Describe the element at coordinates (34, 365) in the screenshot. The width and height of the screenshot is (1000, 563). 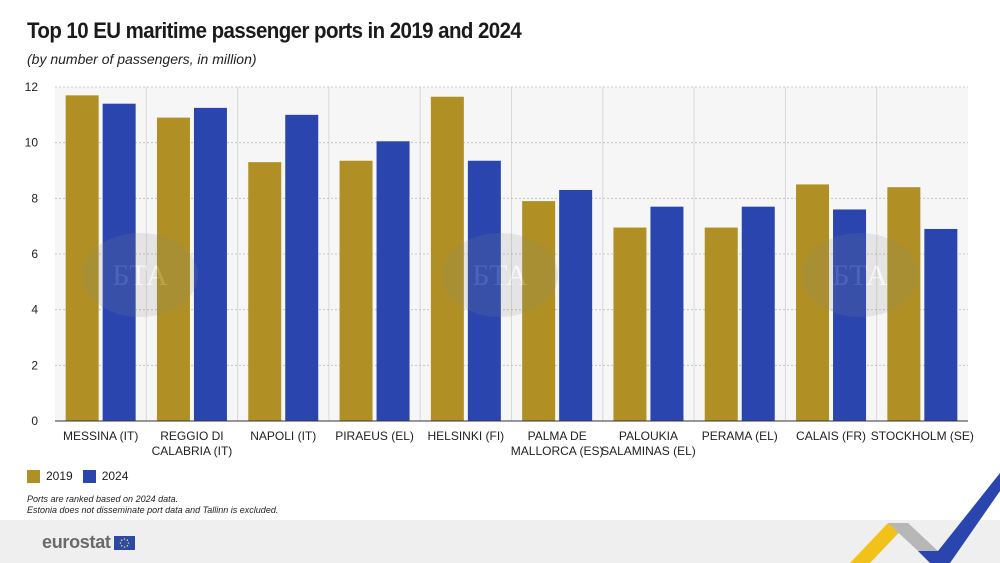
I see `y-tick-label: 2` at that location.